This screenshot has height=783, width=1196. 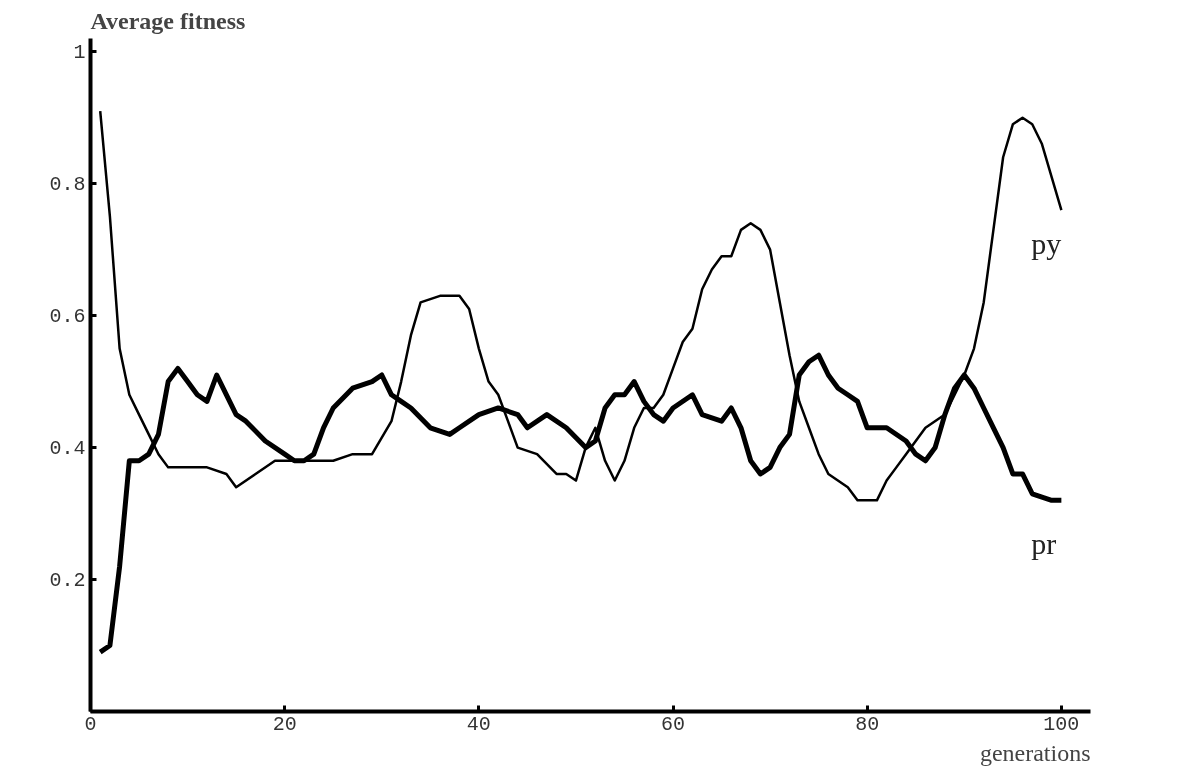 What do you see at coordinates (478, 724) in the screenshot?
I see `x-tick-label: 40` at bounding box center [478, 724].